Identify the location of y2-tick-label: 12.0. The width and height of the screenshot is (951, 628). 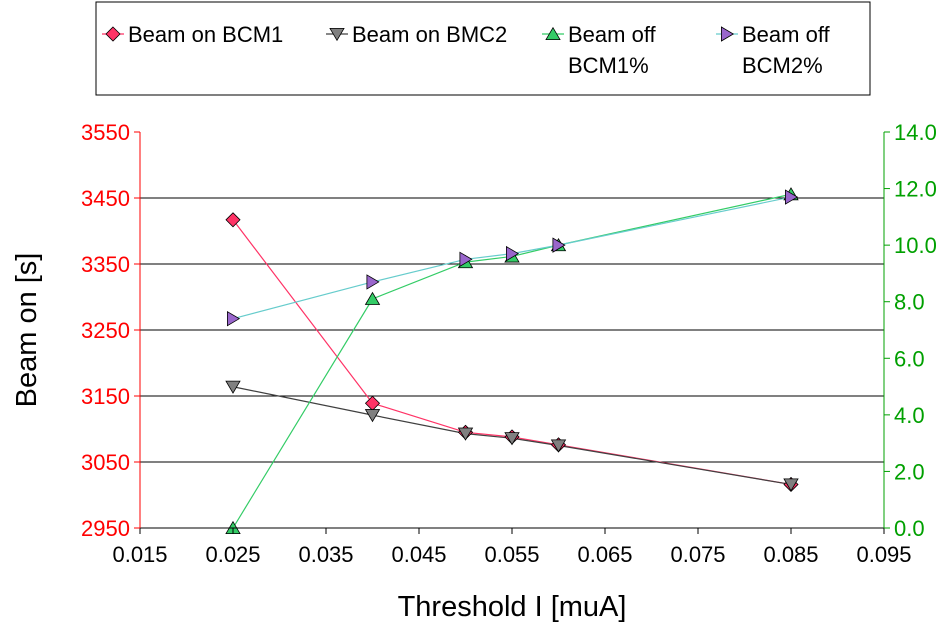
(915, 189).